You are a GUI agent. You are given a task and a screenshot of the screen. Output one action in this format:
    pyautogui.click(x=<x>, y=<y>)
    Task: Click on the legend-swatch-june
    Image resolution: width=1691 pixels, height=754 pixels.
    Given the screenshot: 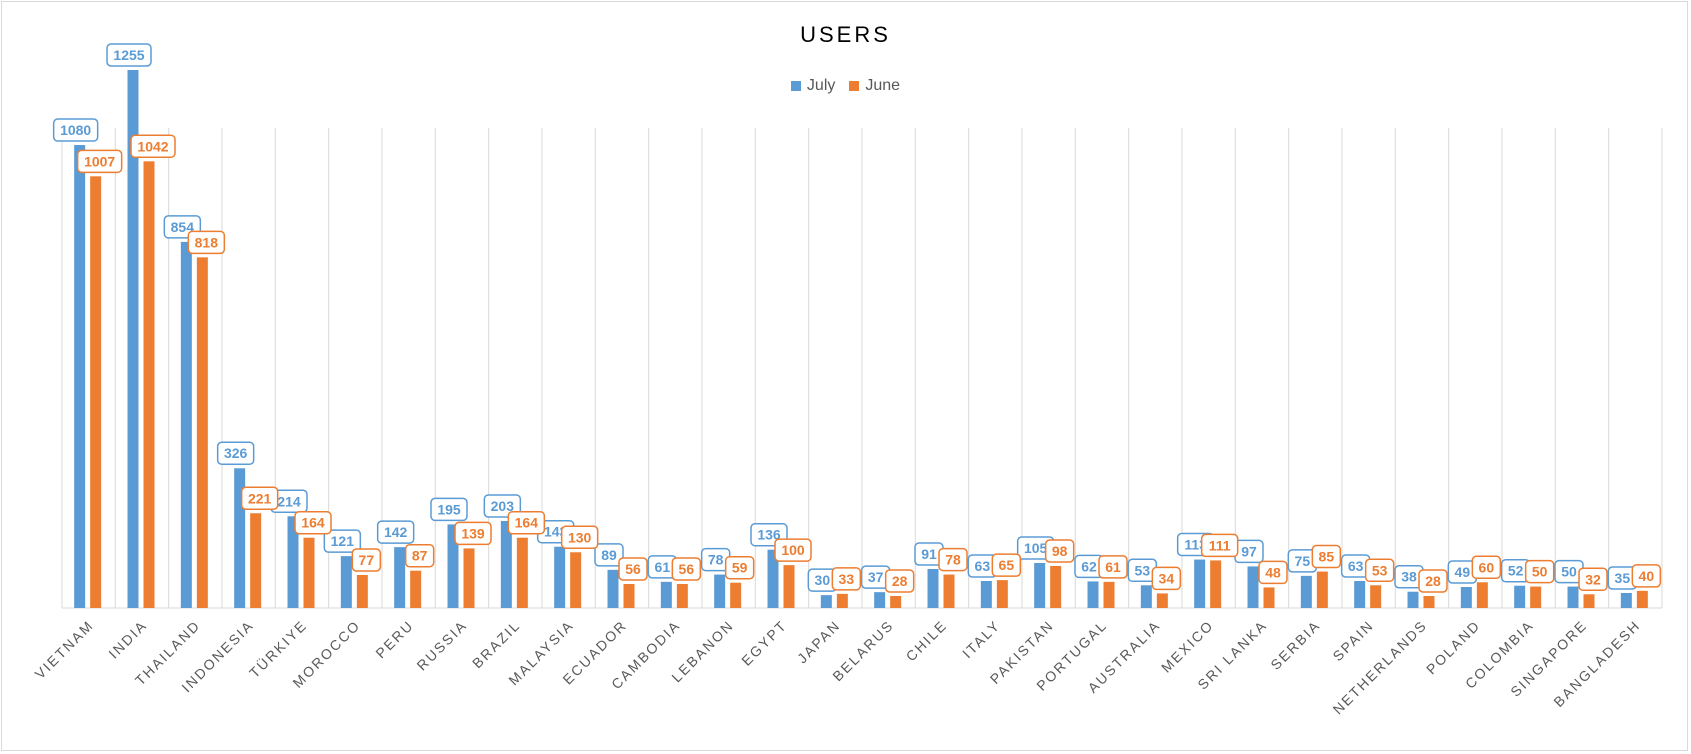 What is the action you would take?
    pyautogui.click(x=854, y=86)
    